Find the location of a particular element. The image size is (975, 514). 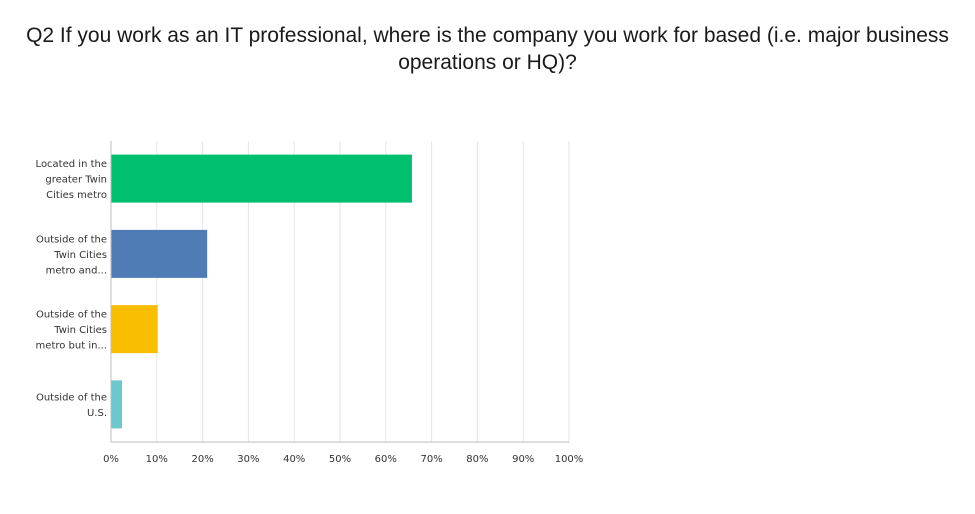

category-label: U.S. is located at coordinates (97, 413).